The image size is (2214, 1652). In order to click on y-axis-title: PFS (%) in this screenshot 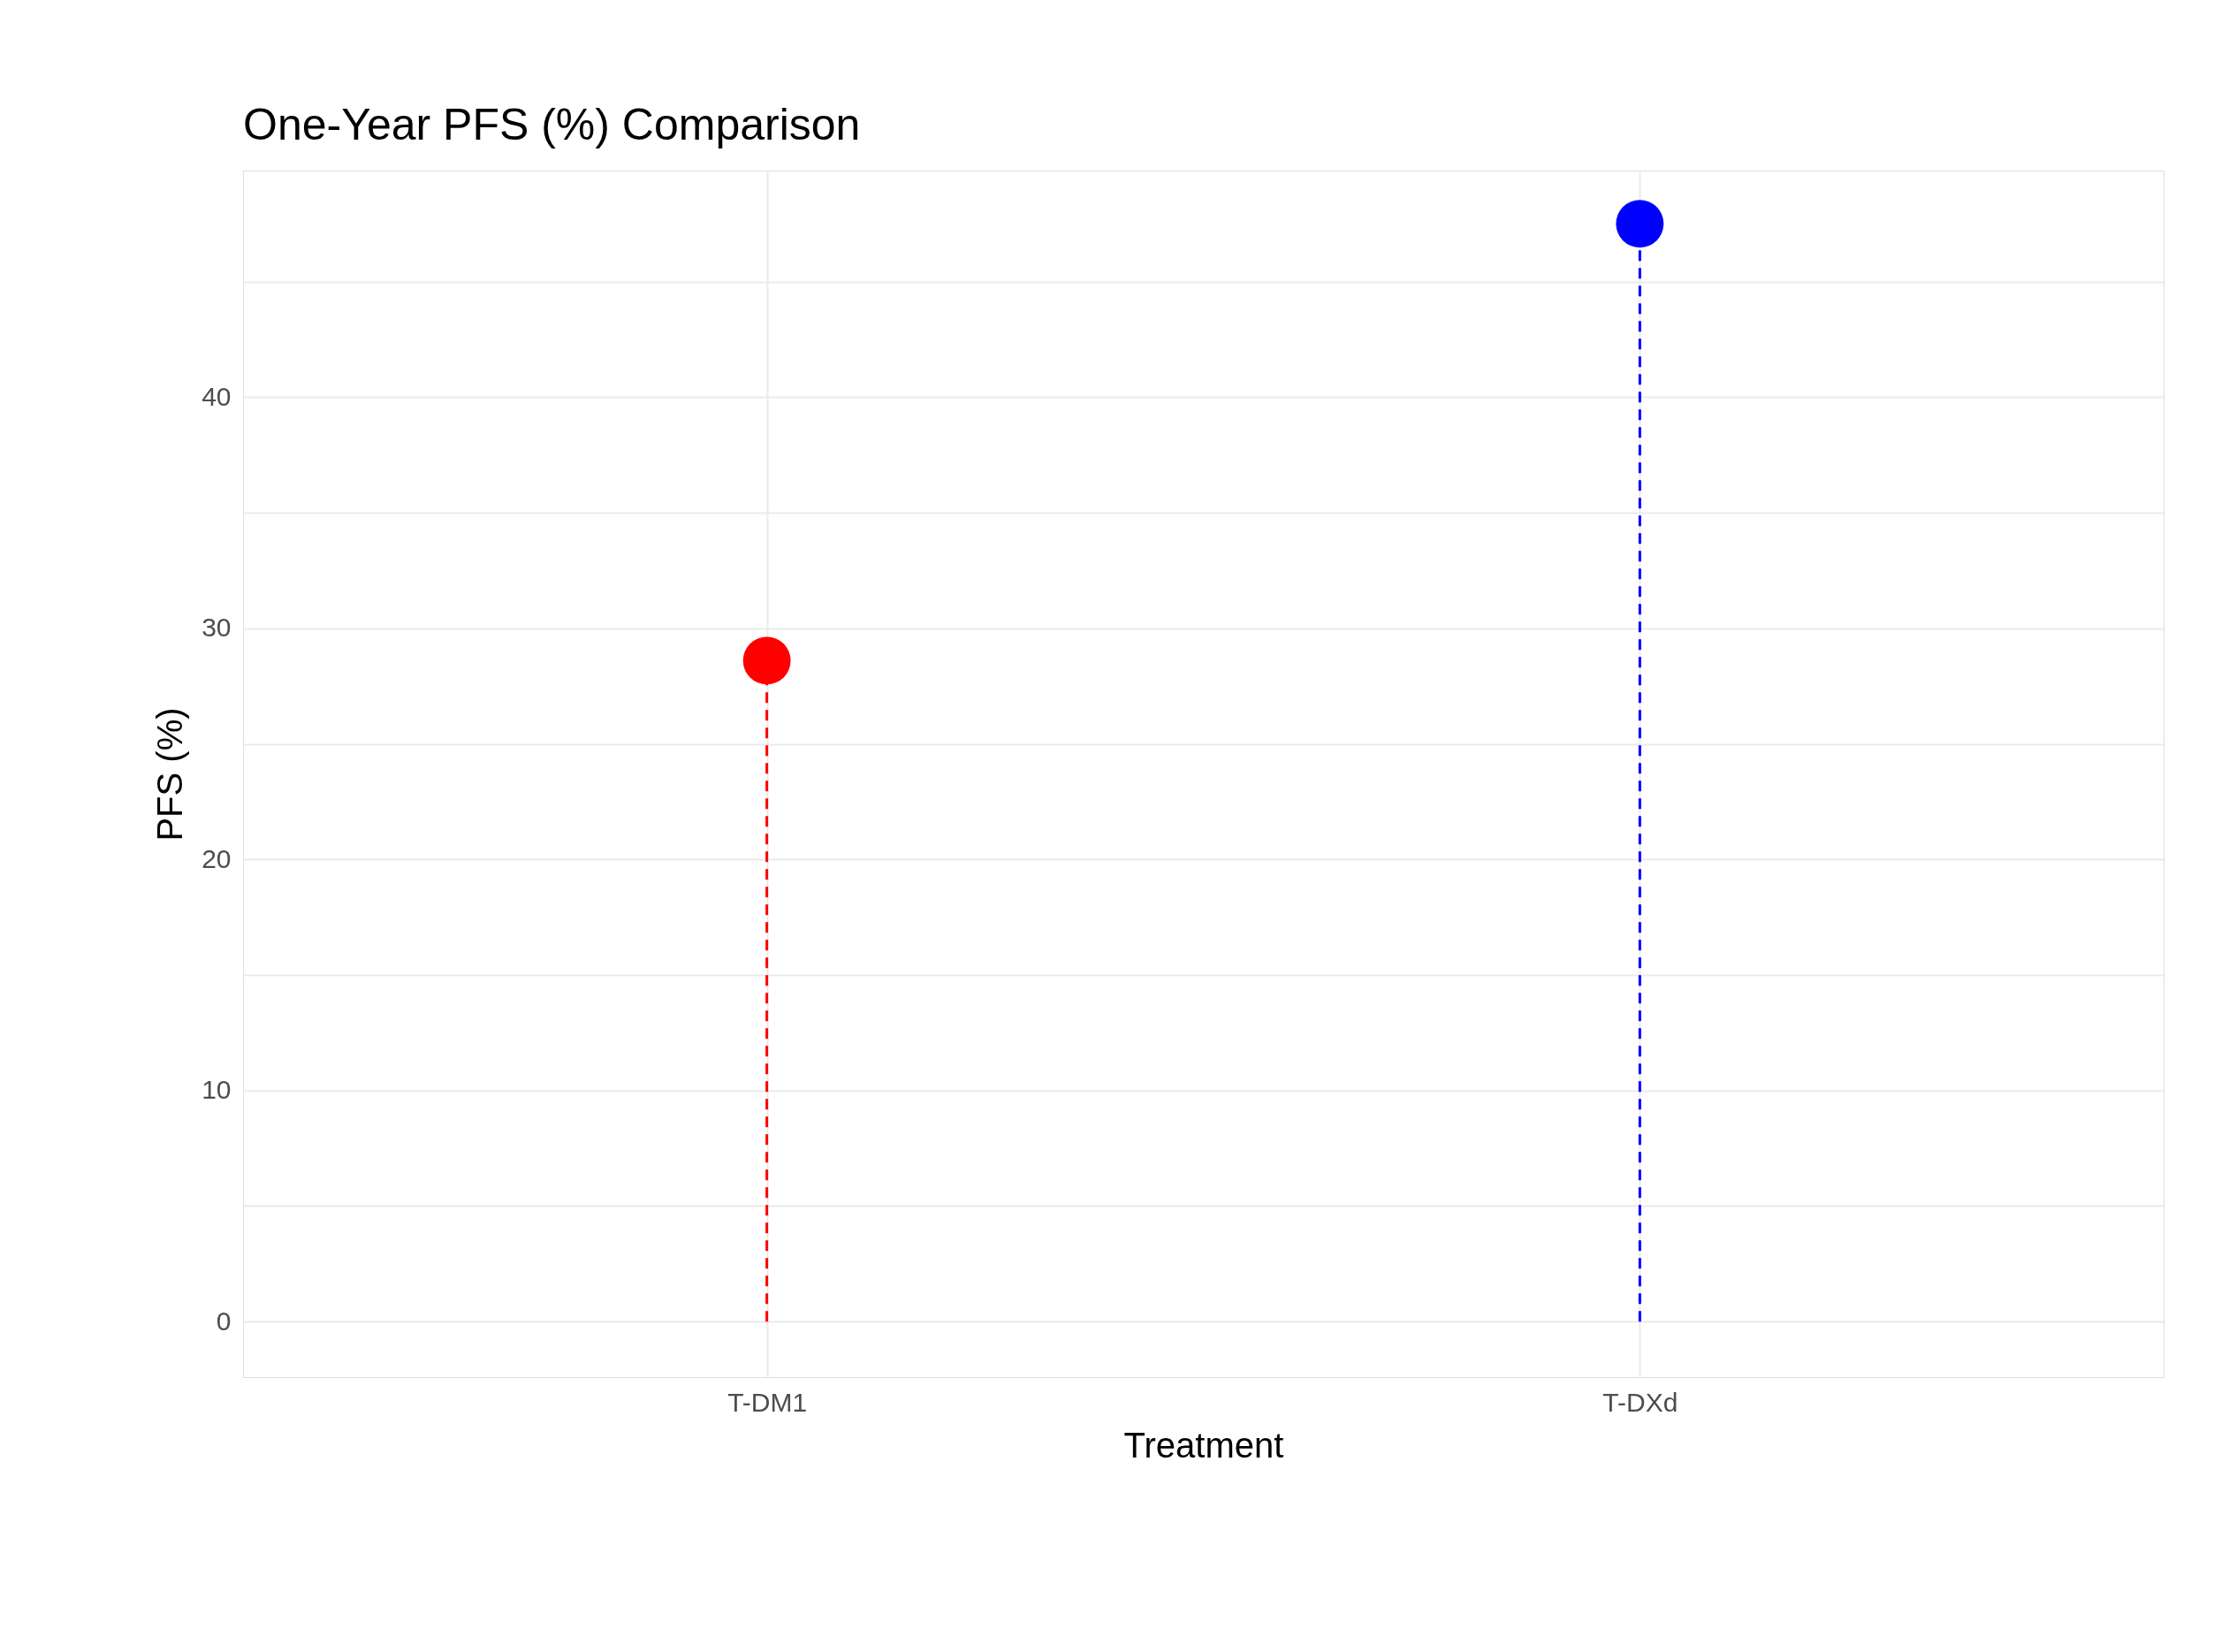, I will do `click(170, 774)`.